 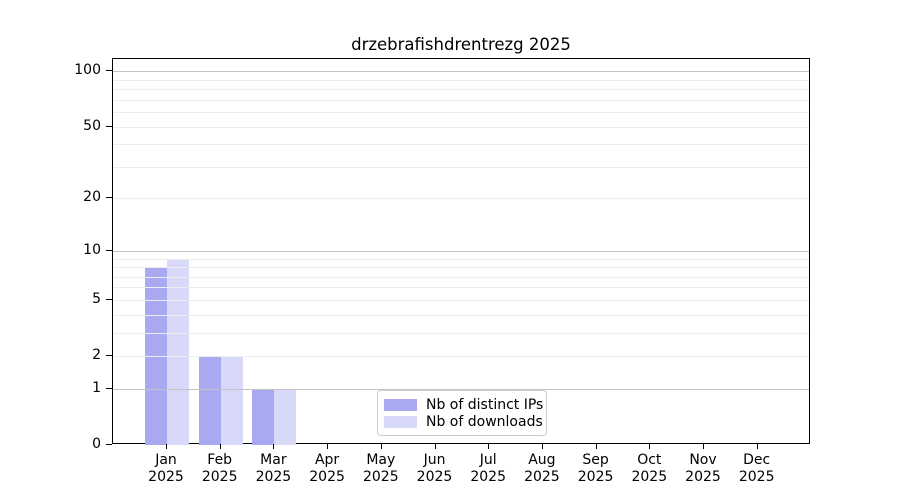 I want to click on legend-label-distinct-ips: Nb of distinct IPs, so click(x=485, y=404).